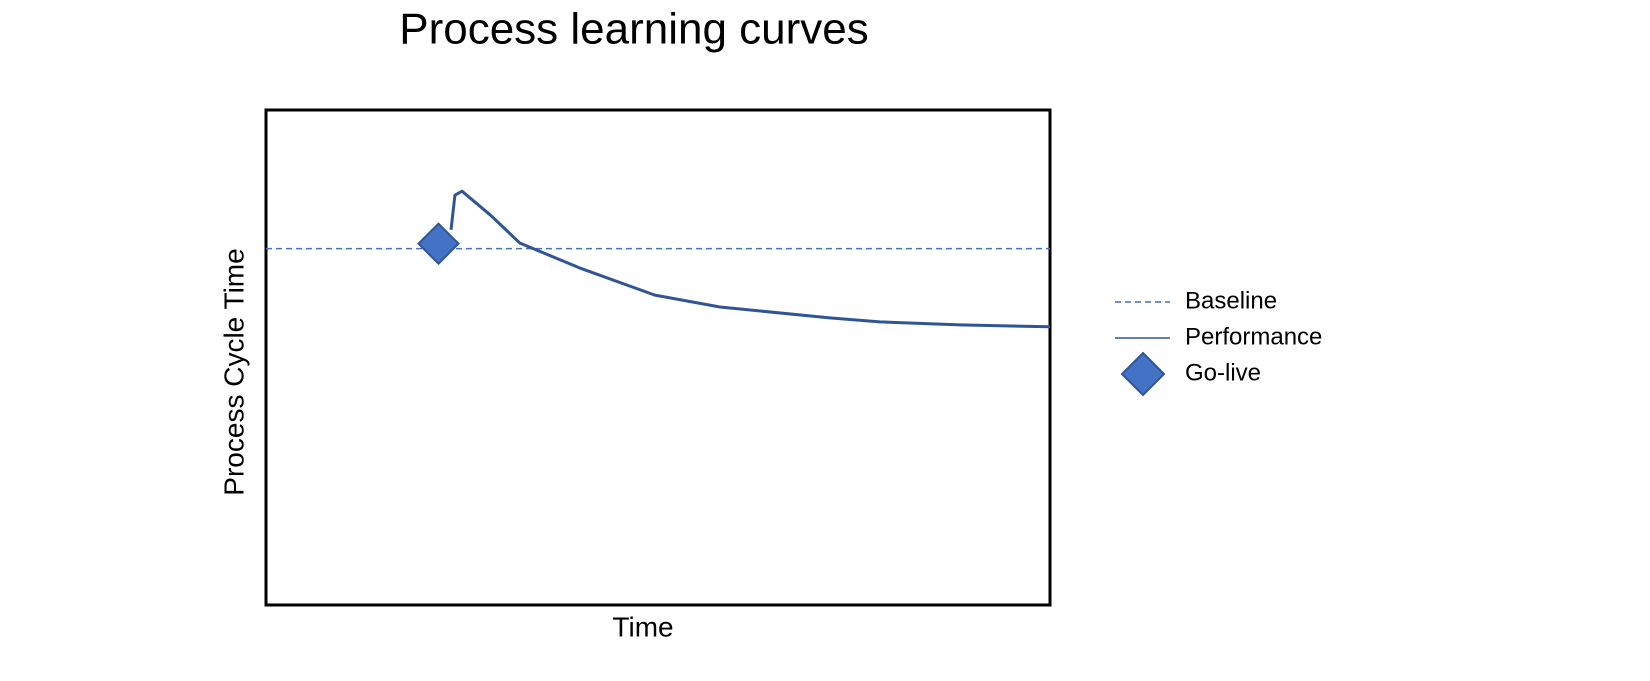  What do you see at coordinates (1231, 300) in the screenshot?
I see `legend-label: Baseline` at bounding box center [1231, 300].